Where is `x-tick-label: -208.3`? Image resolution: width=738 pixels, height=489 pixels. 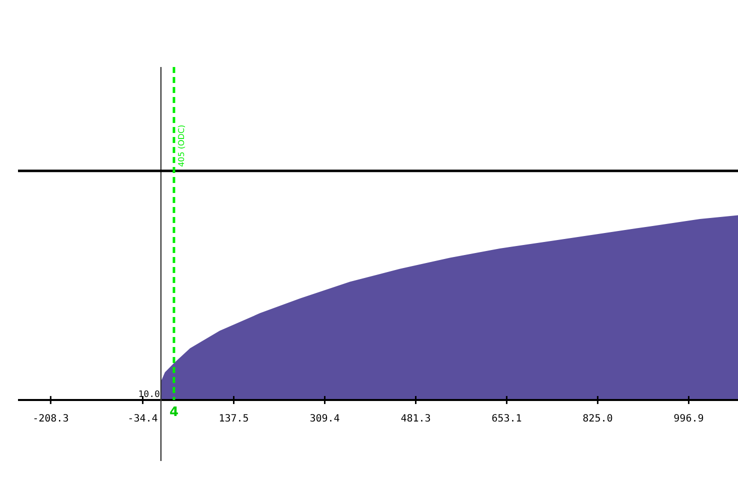
x-tick-label: -208.3 is located at coordinates (50, 419).